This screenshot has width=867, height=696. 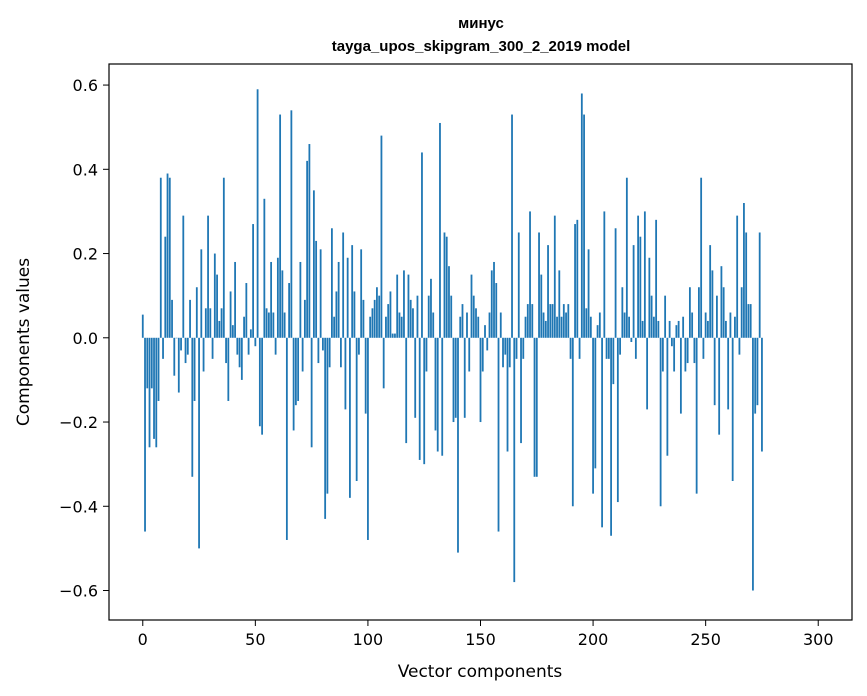 I want to click on x-tick-label: 200, so click(x=593, y=639).